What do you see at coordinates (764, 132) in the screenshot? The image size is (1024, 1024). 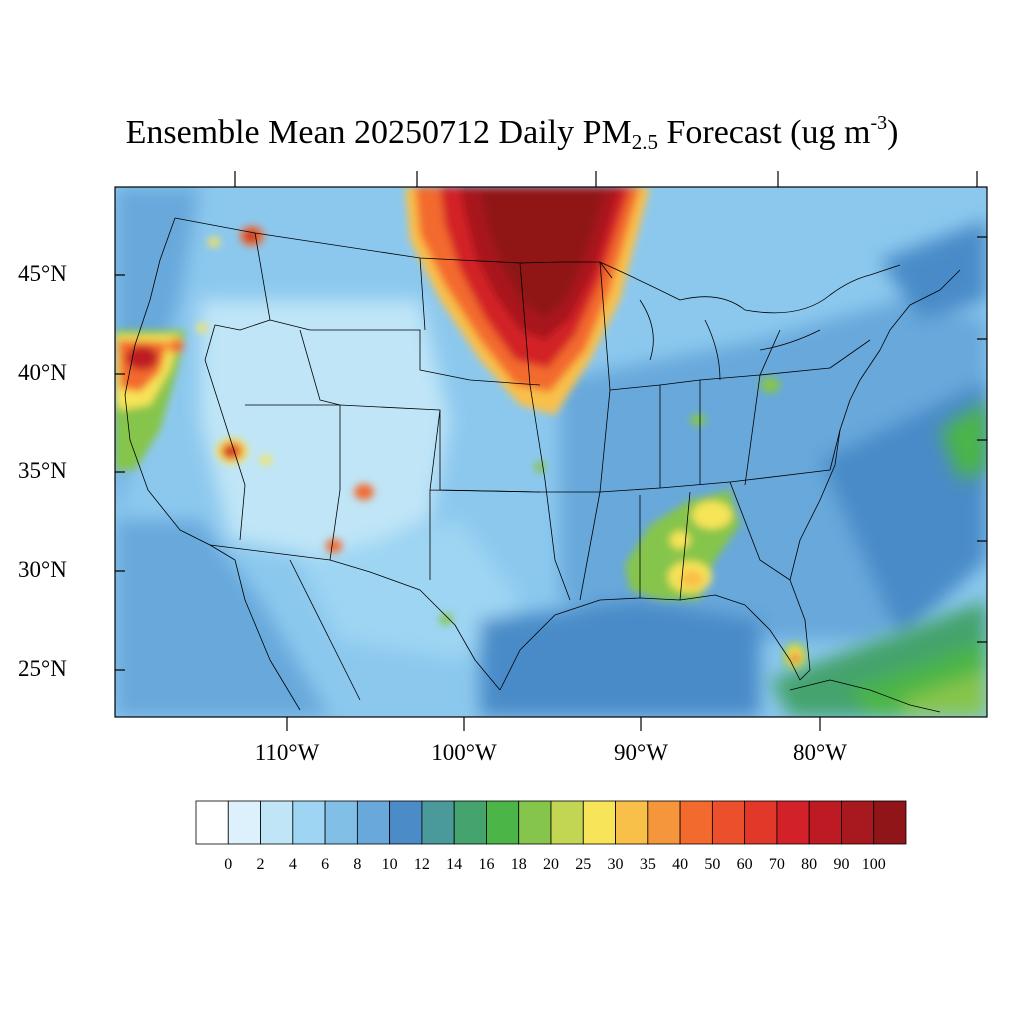 I see `title-unit-text: Forecast (ug m` at bounding box center [764, 132].